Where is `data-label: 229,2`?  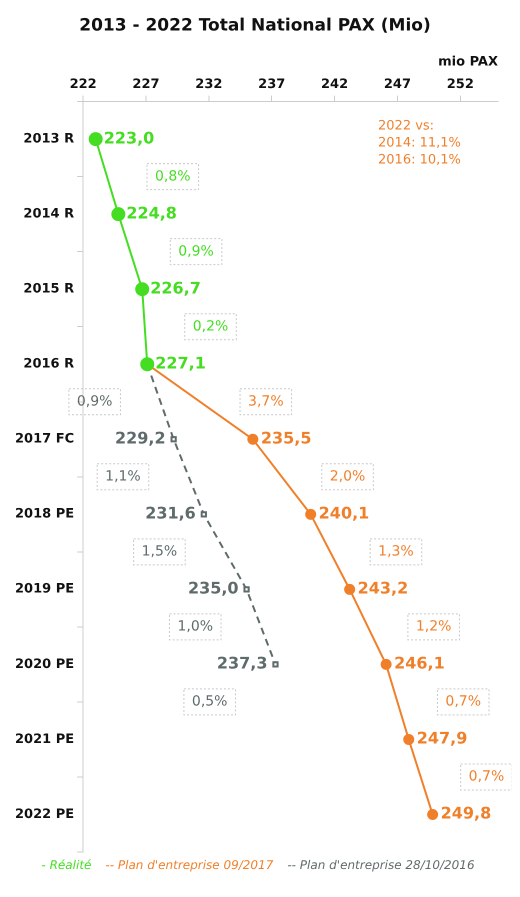 data-label: 229,2 is located at coordinates (140, 438).